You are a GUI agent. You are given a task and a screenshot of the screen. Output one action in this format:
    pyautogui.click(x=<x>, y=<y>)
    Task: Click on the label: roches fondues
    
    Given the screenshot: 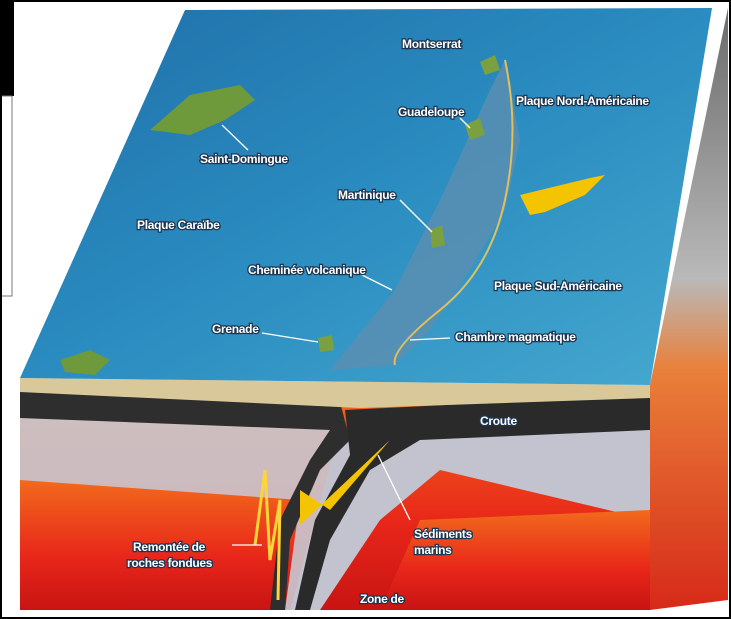 What is the action you would take?
    pyautogui.click(x=170, y=563)
    